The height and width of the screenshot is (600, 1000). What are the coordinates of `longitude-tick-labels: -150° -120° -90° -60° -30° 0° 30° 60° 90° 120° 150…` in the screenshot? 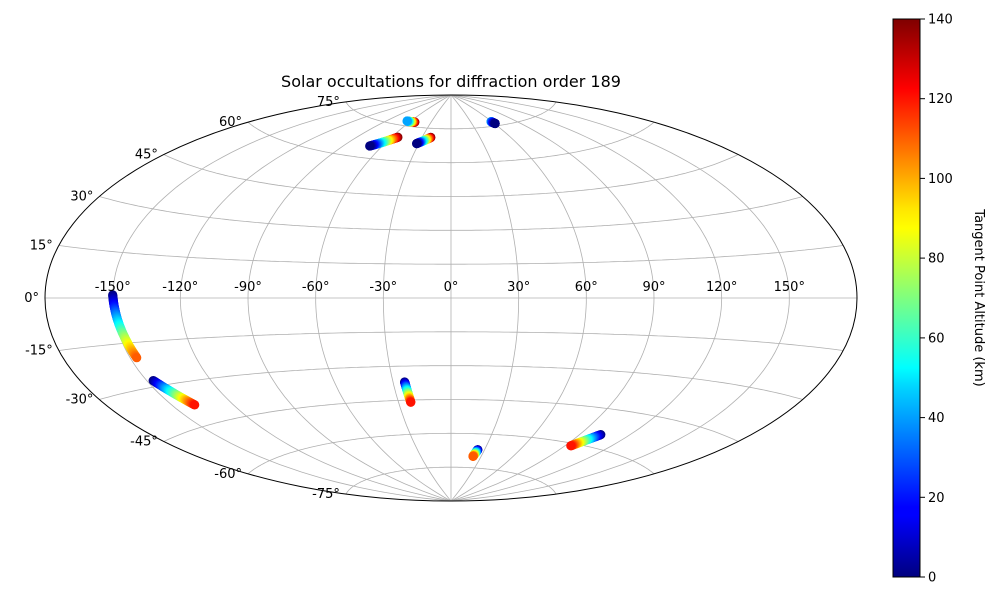 It's located at (450, 287).